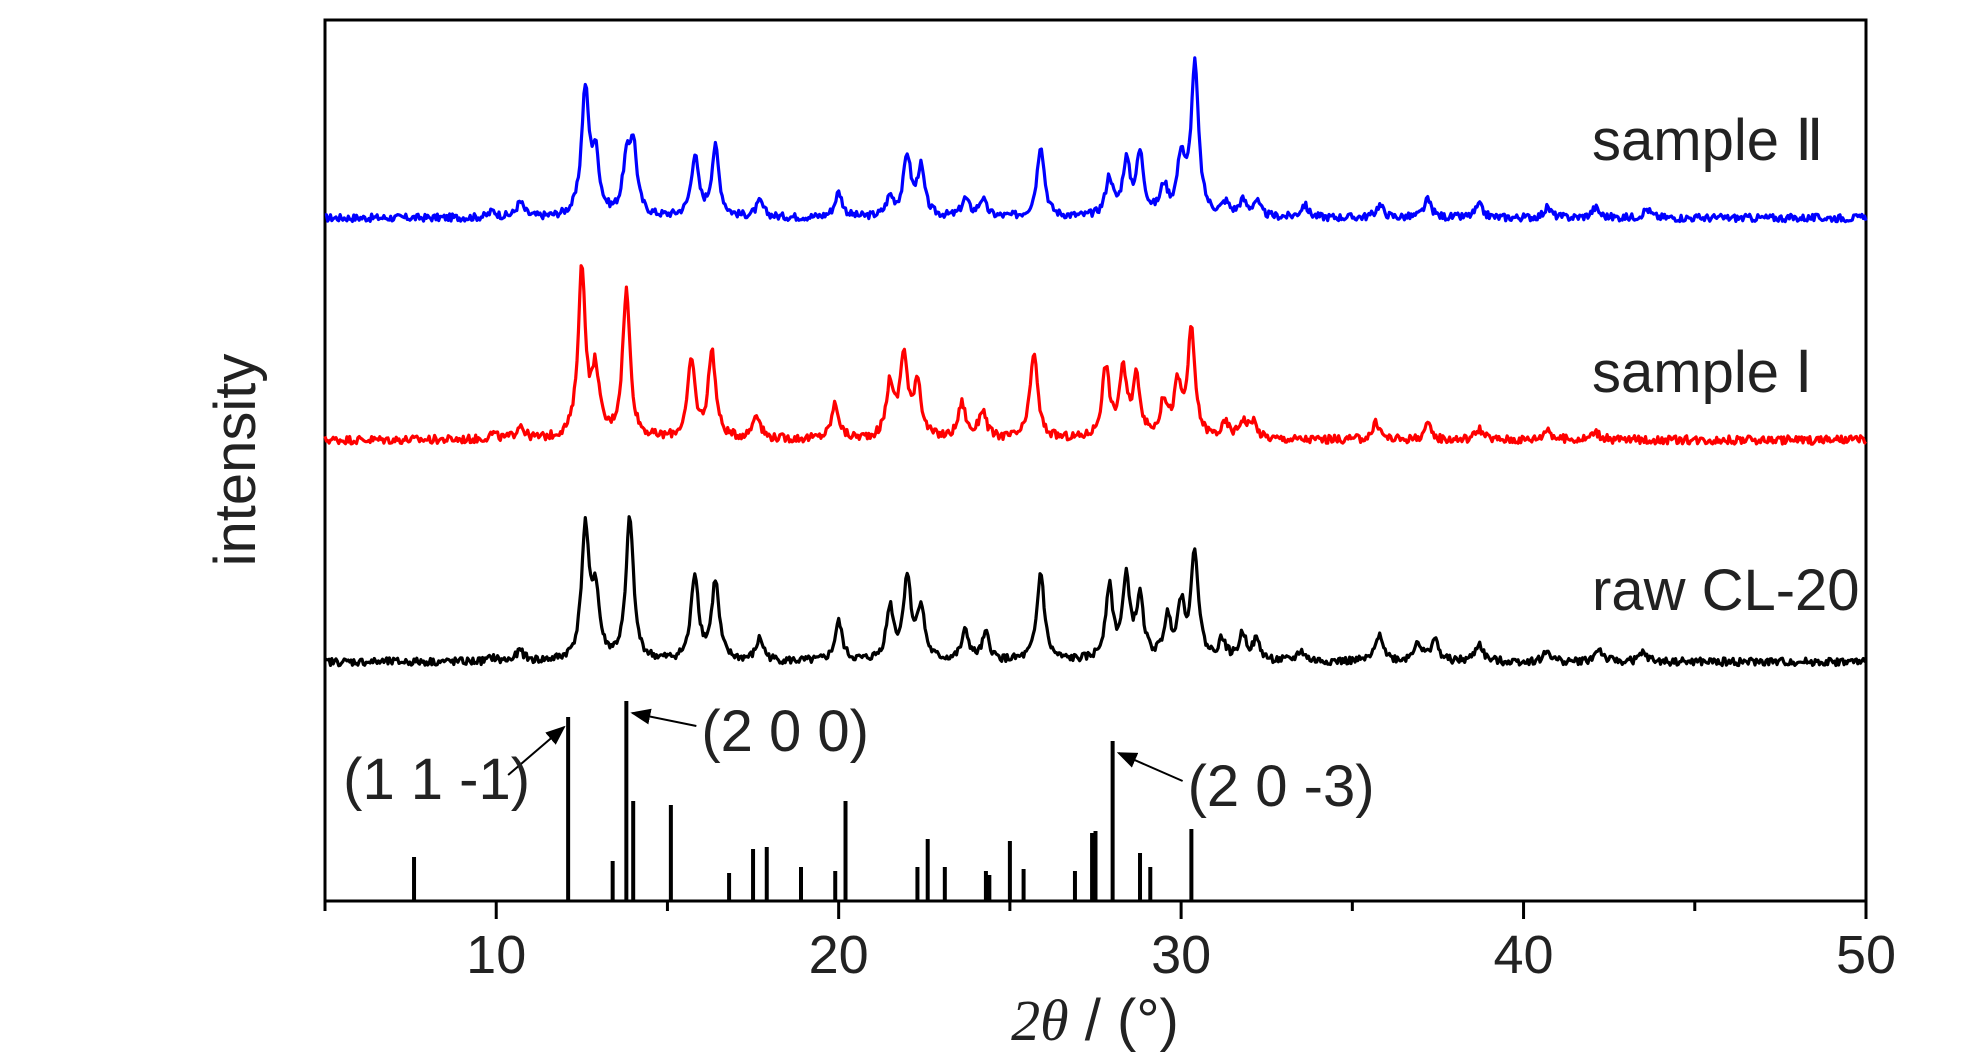 The width and height of the screenshot is (1984, 1063). I want to click on hkl-annotations: (1 1 -1) (2 0 0) (2 0 -3), so click(858, 759).